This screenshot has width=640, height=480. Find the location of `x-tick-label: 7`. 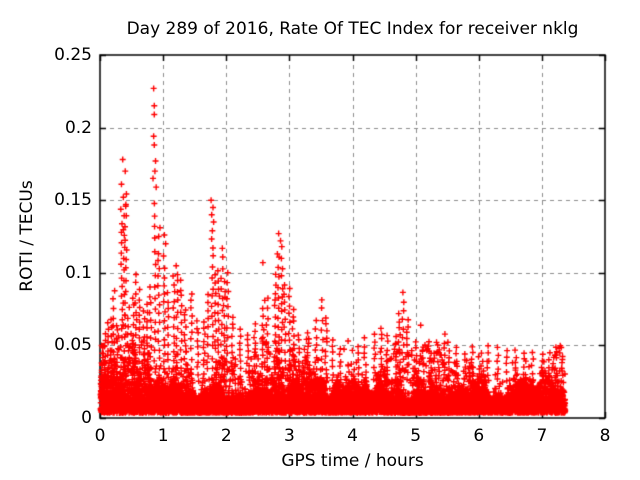

x-tick-label: 7 is located at coordinates (542, 436).